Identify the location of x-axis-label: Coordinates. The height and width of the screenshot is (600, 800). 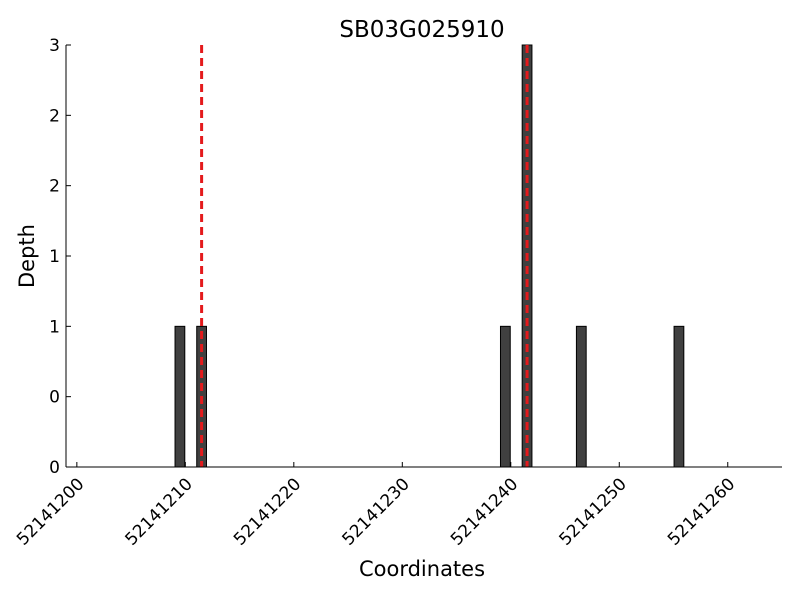
(422, 569).